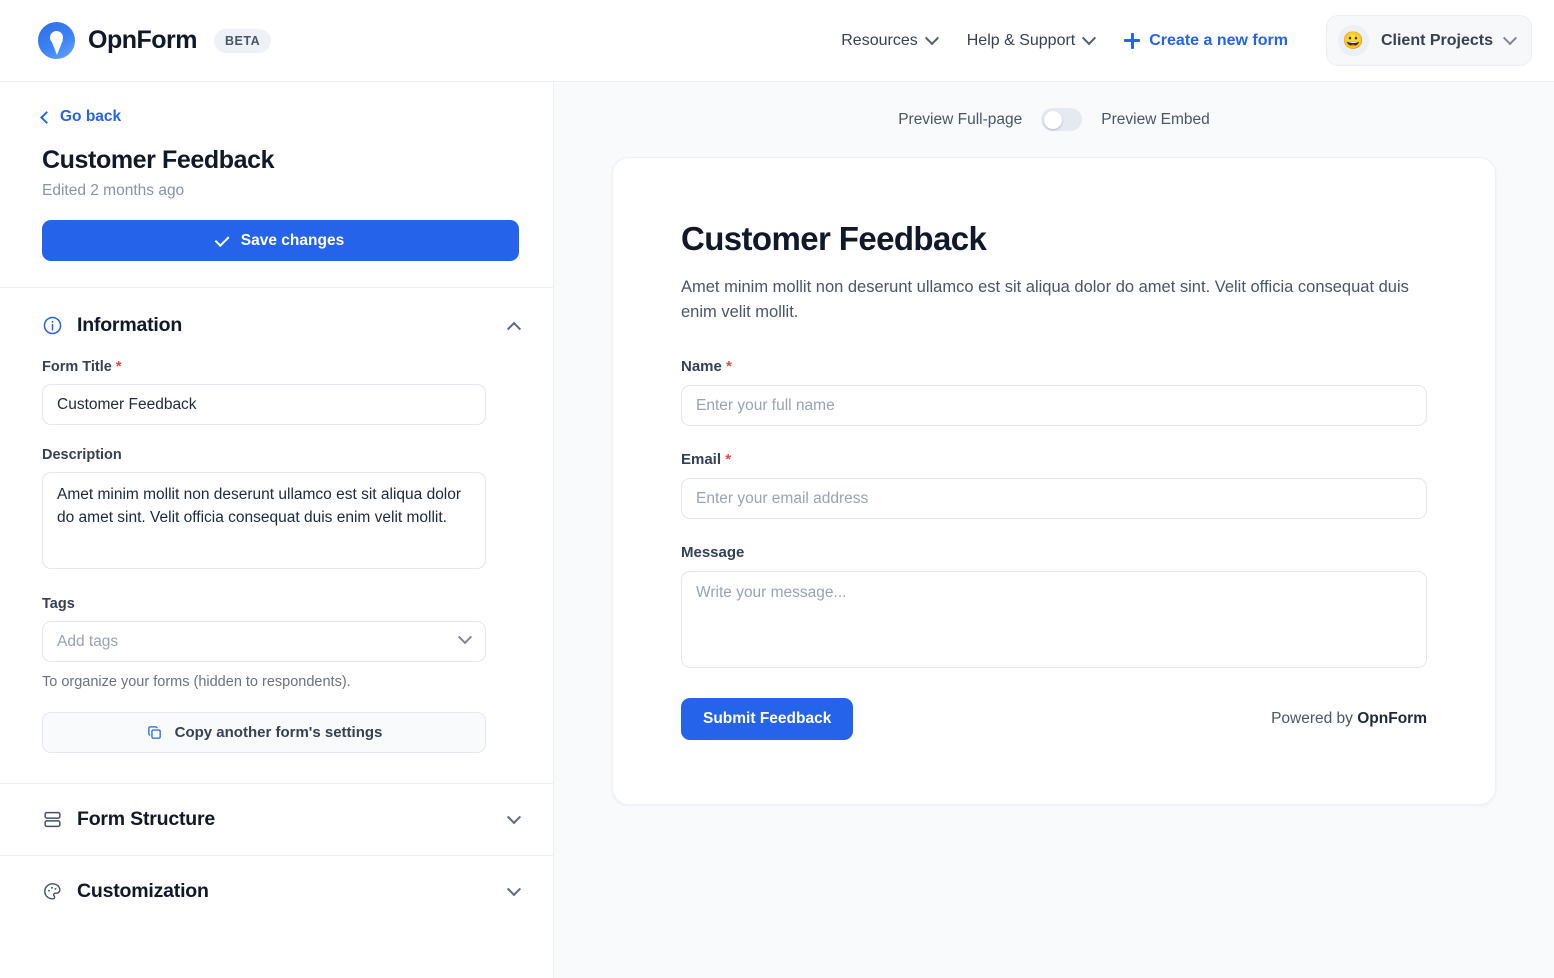 The height and width of the screenshot is (978, 1554). I want to click on section-title: Form Structure, so click(146, 819).